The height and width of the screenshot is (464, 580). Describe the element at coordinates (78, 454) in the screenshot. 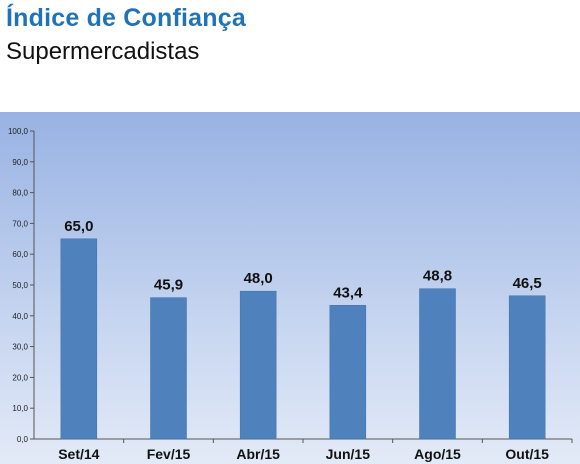

I see `x-tick-label-0: Set/14` at that location.